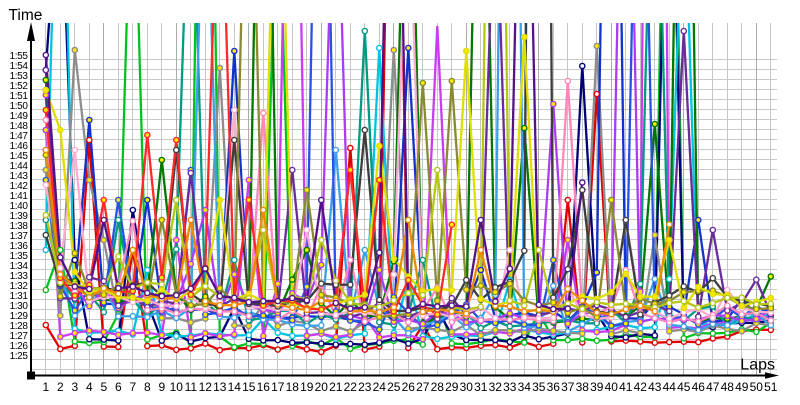 Image resolution: width=800 pixels, height=405 pixels. What do you see at coordinates (670, 387) in the screenshot?
I see `svg-text: 44` at bounding box center [670, 387].